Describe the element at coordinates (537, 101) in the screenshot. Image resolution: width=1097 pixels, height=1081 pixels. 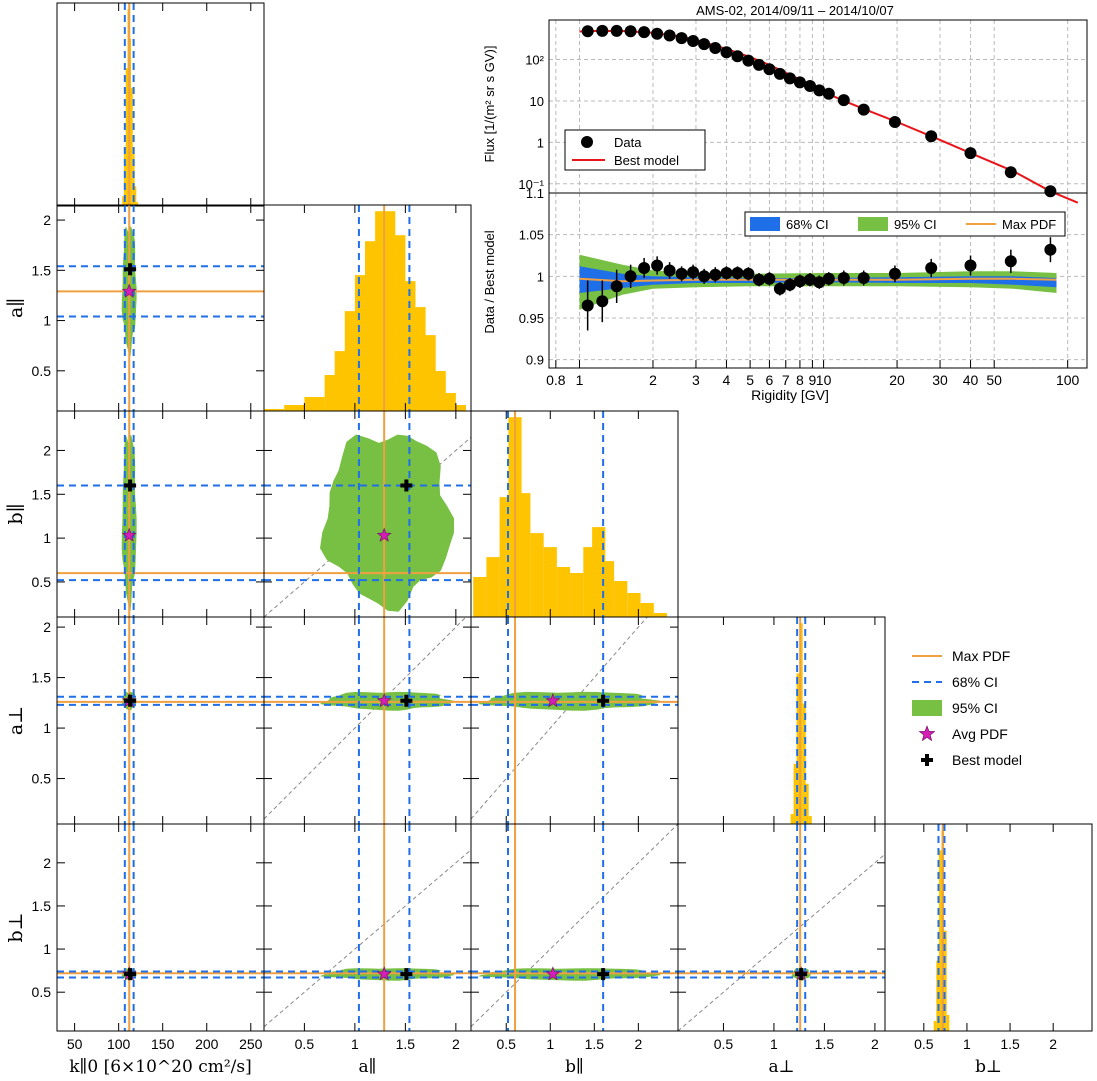
I see `flux-ytick-label-2: 10` at that location.